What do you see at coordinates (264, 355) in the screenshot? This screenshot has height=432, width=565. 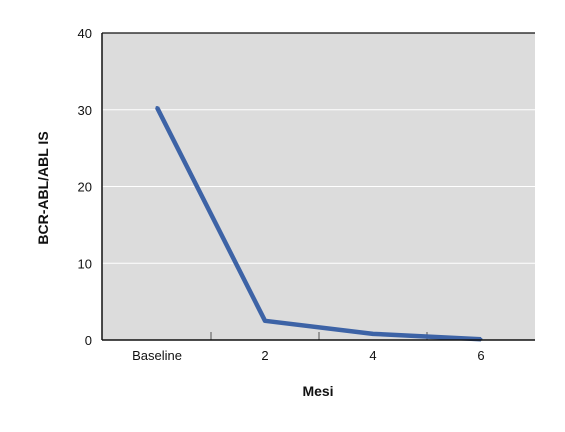 I see `x-tick-label: 2` at bounding box center [264, 355].